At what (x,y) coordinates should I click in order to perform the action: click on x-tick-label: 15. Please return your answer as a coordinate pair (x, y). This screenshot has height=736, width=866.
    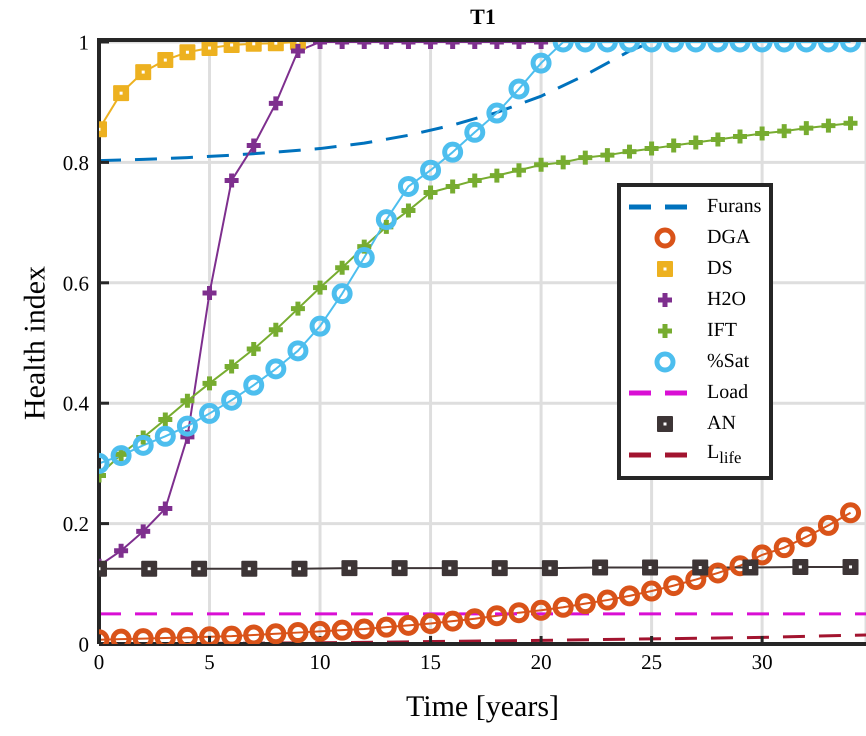
    Looking at the image, I should click on (431, 662).